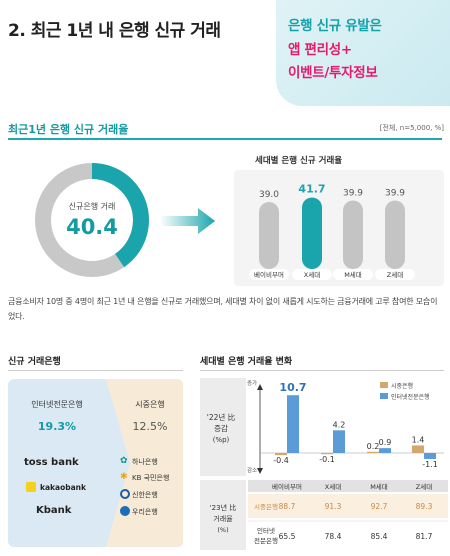  I want to click on shinhan-logo-icon, so click(125, 494).